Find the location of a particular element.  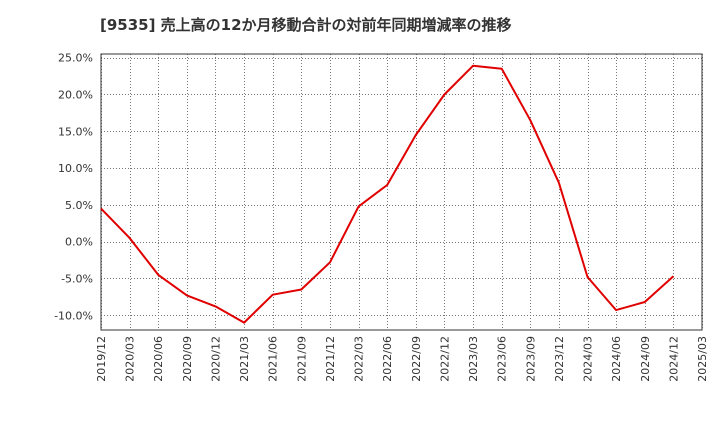

x-tick-label: 2021/12 is located at coordinates (330, 359).